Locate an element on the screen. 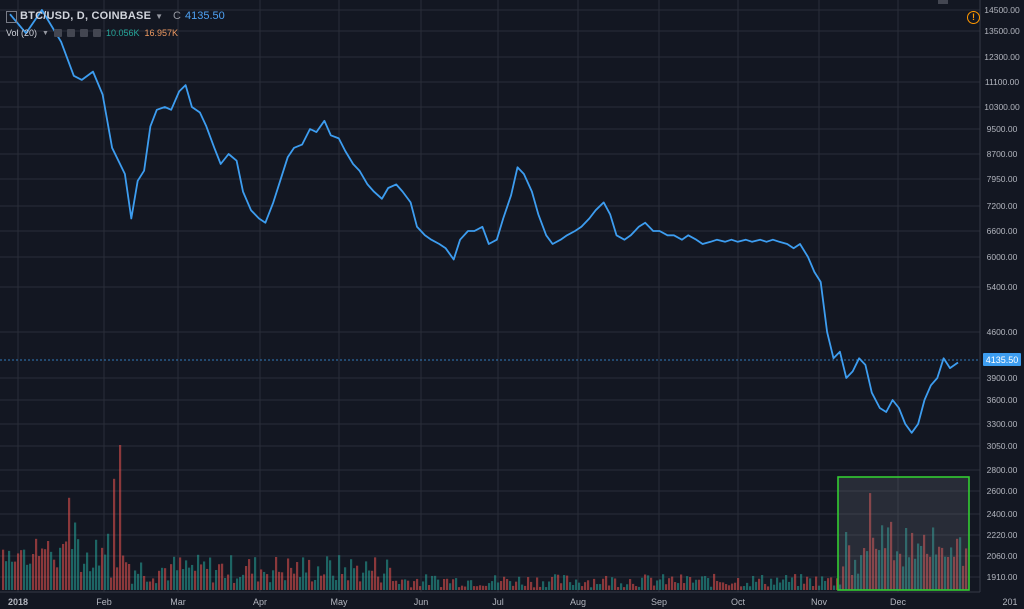 The width and height of the screenshot is (1024, 609). x-tick-label: Dec is located at coordinates (898, 602).